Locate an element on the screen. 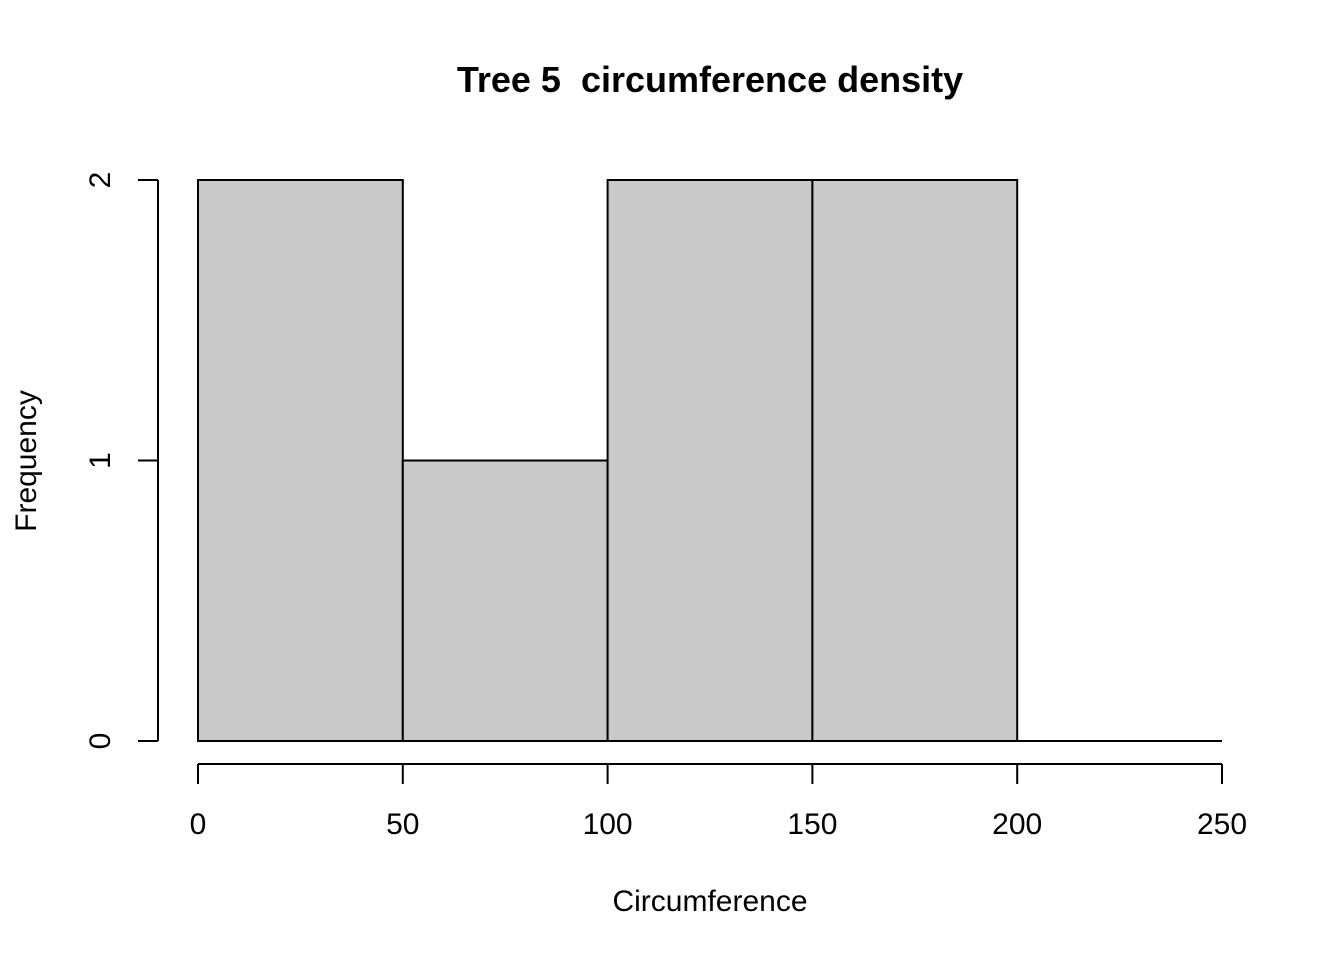 This screenshot has width=1344, height=960. x-tick-label: 250 is located at coordinates (1222, 824).